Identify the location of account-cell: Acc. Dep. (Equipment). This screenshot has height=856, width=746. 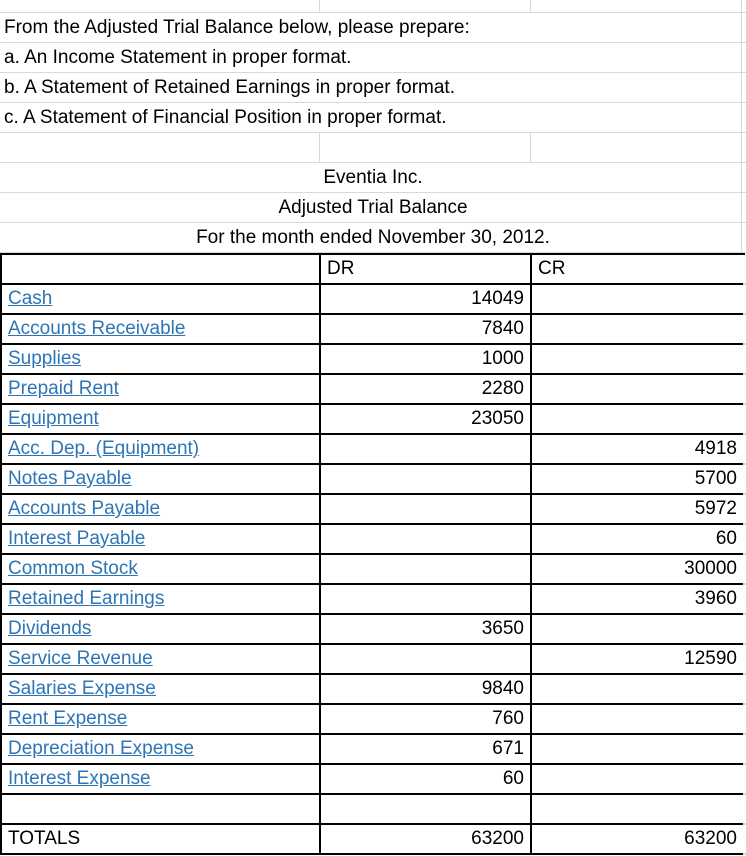
(160, 449).